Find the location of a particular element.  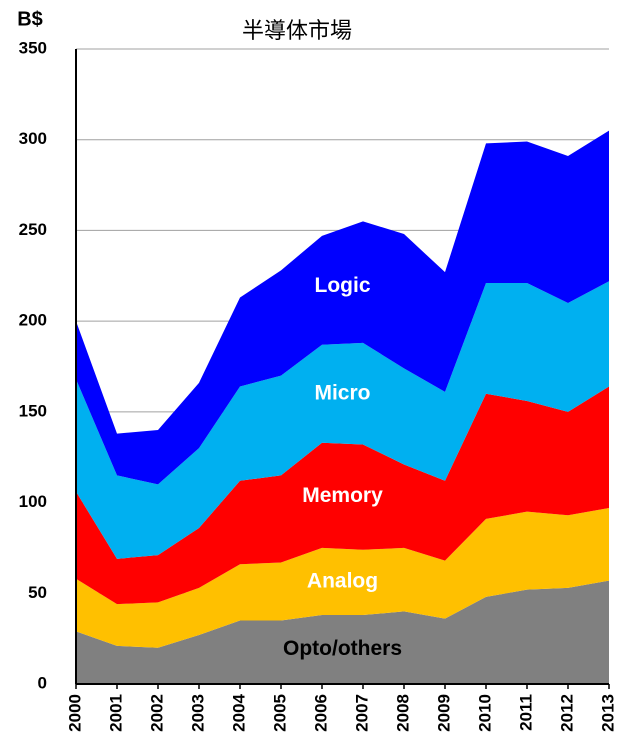

x-tick-label: 2010 is located at coordinates (484, 713).